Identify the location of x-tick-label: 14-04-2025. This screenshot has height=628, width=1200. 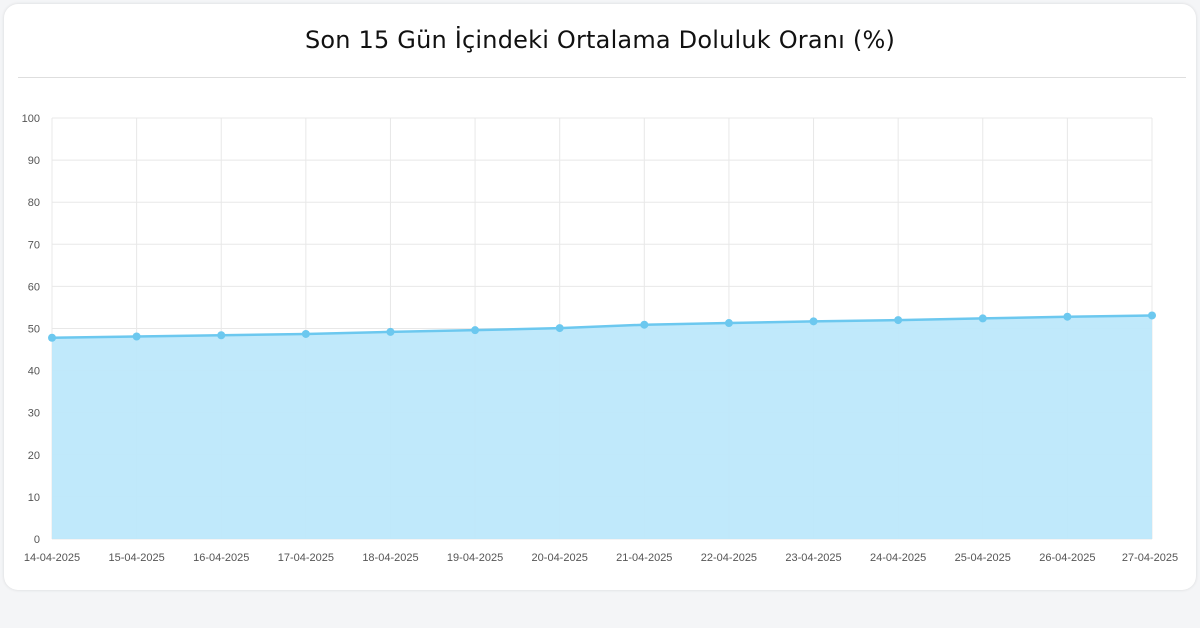
(52, 558).